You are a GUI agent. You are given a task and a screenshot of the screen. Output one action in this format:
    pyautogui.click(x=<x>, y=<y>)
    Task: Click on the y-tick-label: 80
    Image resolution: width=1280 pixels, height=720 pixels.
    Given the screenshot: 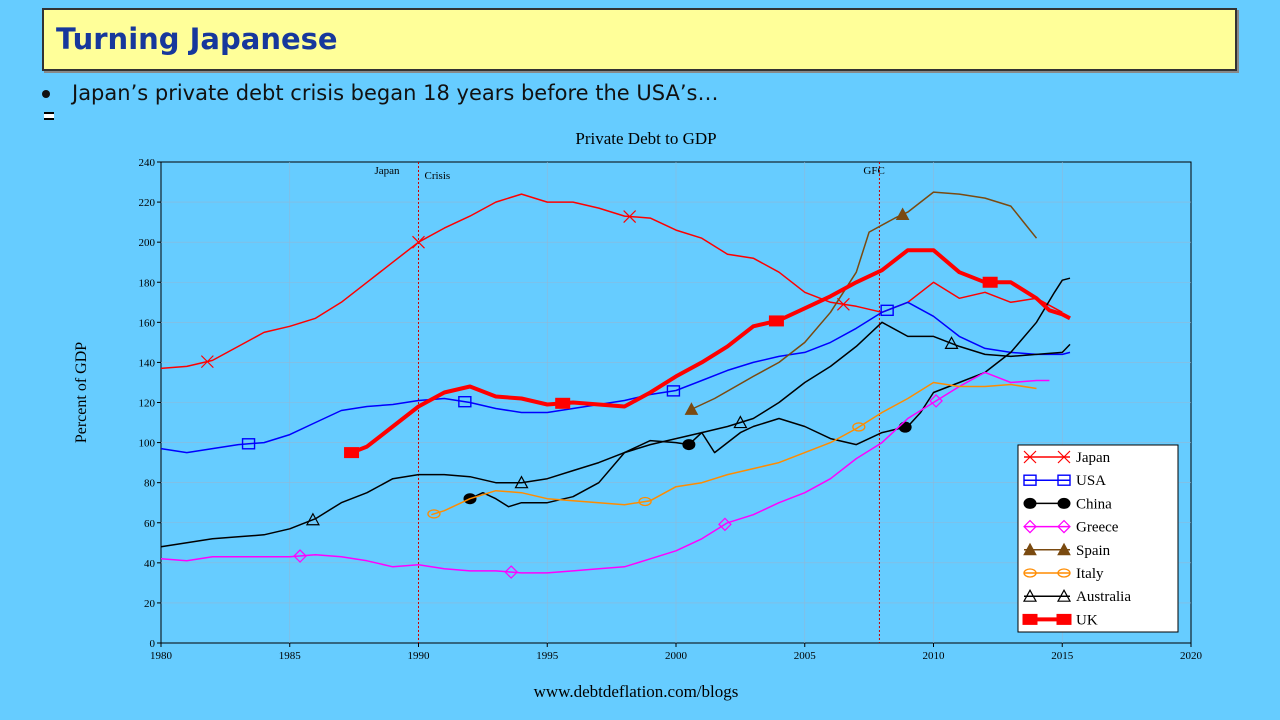 What is the action you would take?
    pyautogui.click(x=150, y=484)
    